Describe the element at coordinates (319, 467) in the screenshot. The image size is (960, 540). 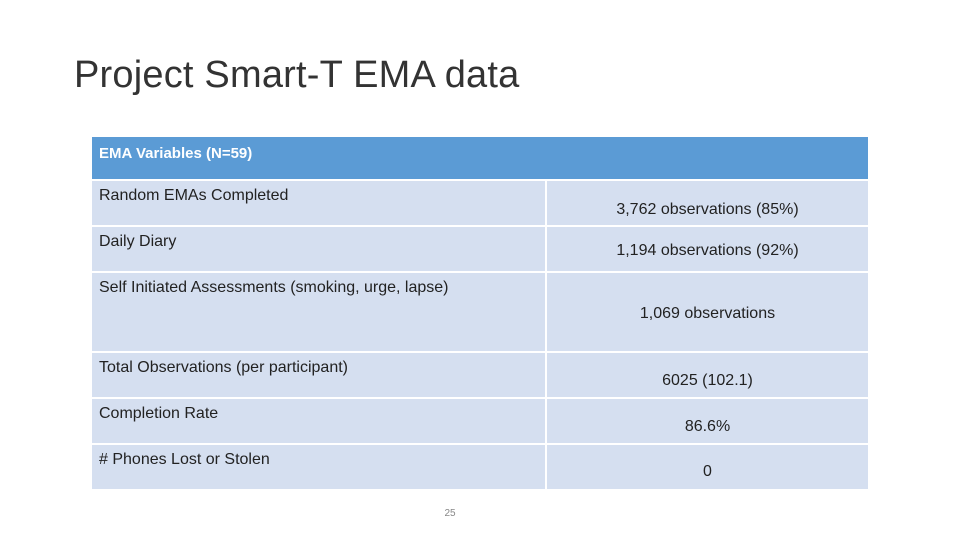
I see `row-label-phones-lost: # Phones Lost or Stolen` at that location.